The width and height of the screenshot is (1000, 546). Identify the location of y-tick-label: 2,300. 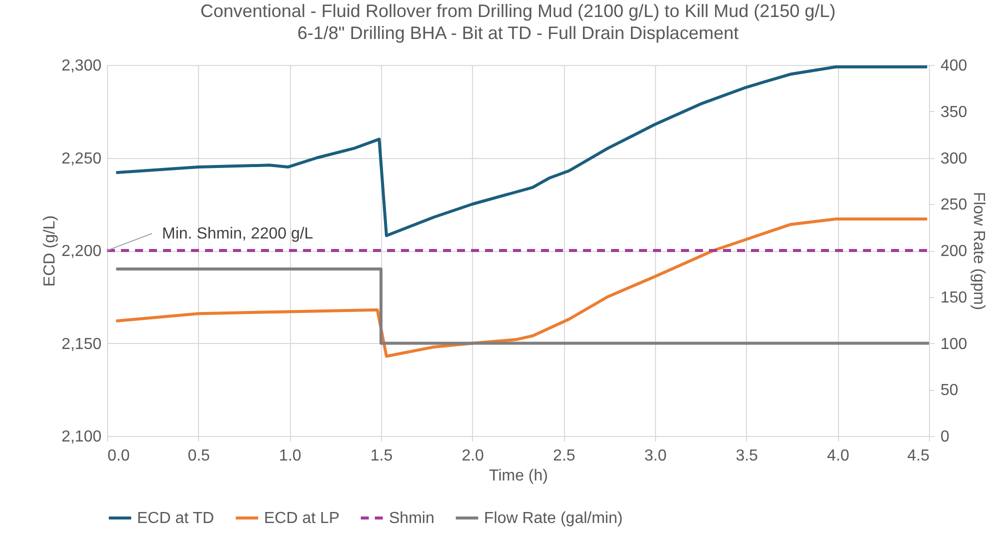
(81, 66).